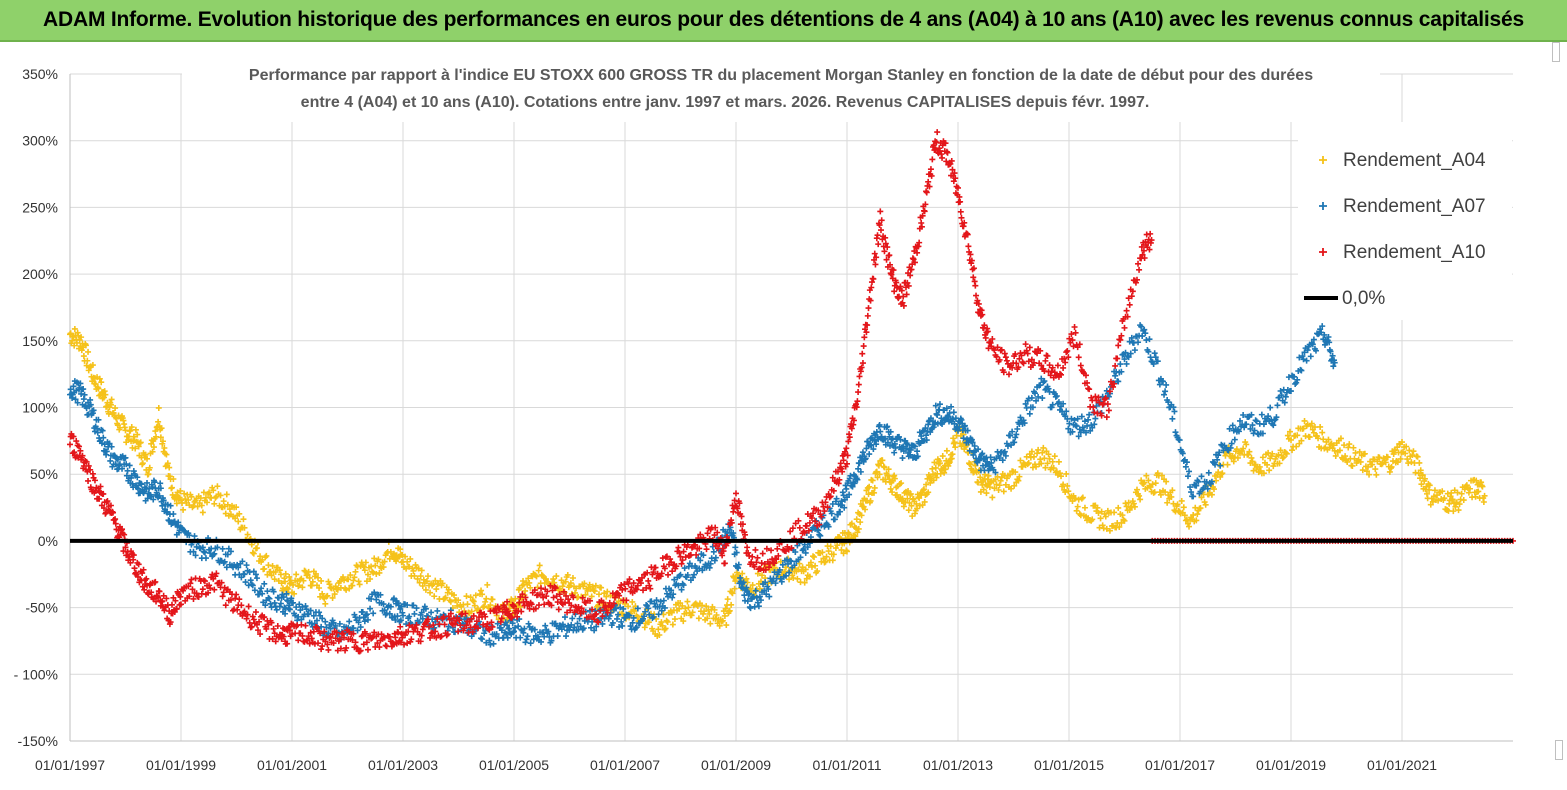 The image size is (1567, 790). Describe the element at coordinates (48, 541) in the screenshot. I see `y-tick-label: 0%` at that location.